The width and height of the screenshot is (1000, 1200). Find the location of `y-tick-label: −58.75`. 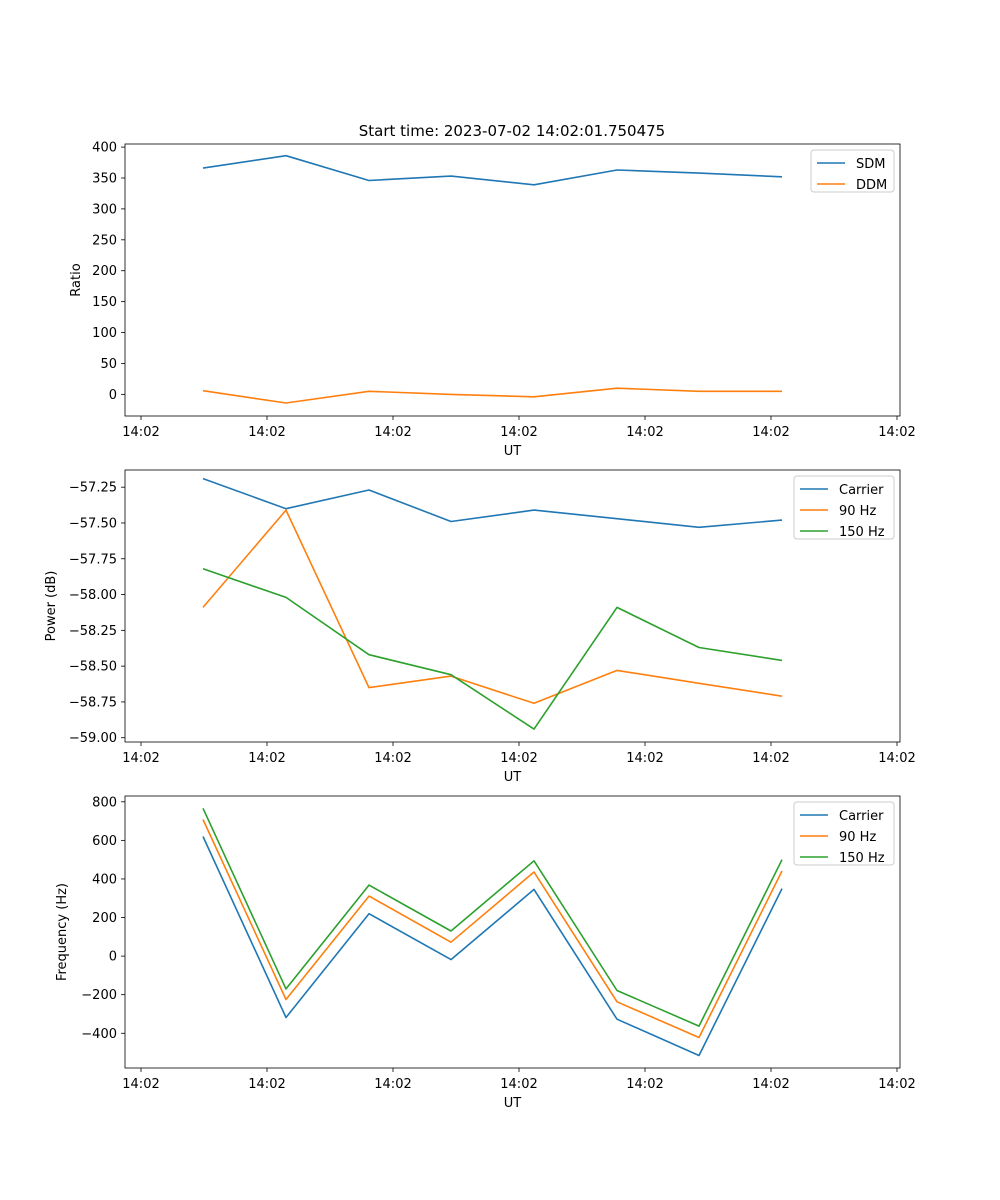

y-tick-label: −58.75 is located at coordinates (93, 702).